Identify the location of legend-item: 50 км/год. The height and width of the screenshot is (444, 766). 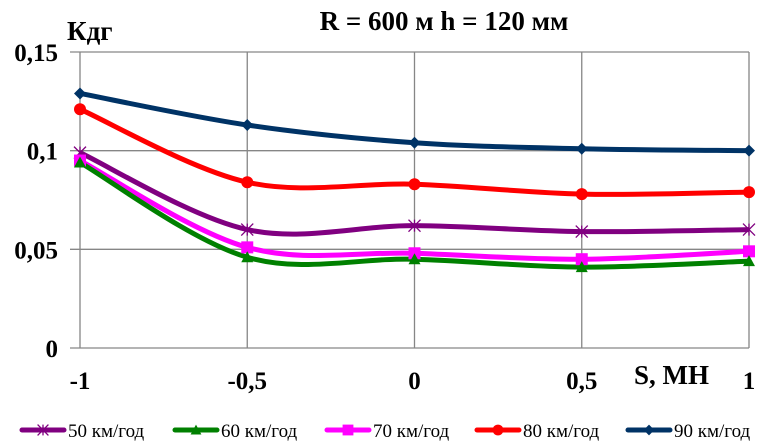
(82, 431).